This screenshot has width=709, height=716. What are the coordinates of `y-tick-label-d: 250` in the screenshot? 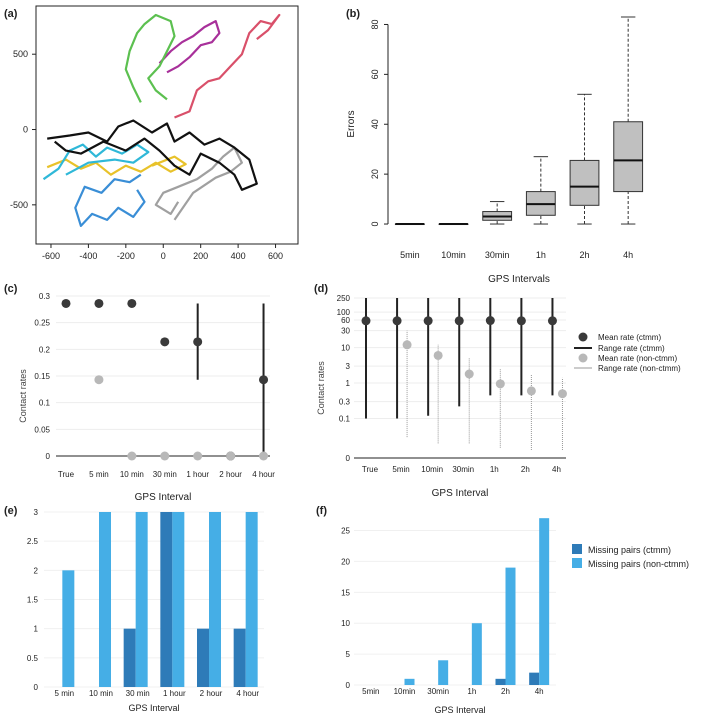 It's located at (344, 298).